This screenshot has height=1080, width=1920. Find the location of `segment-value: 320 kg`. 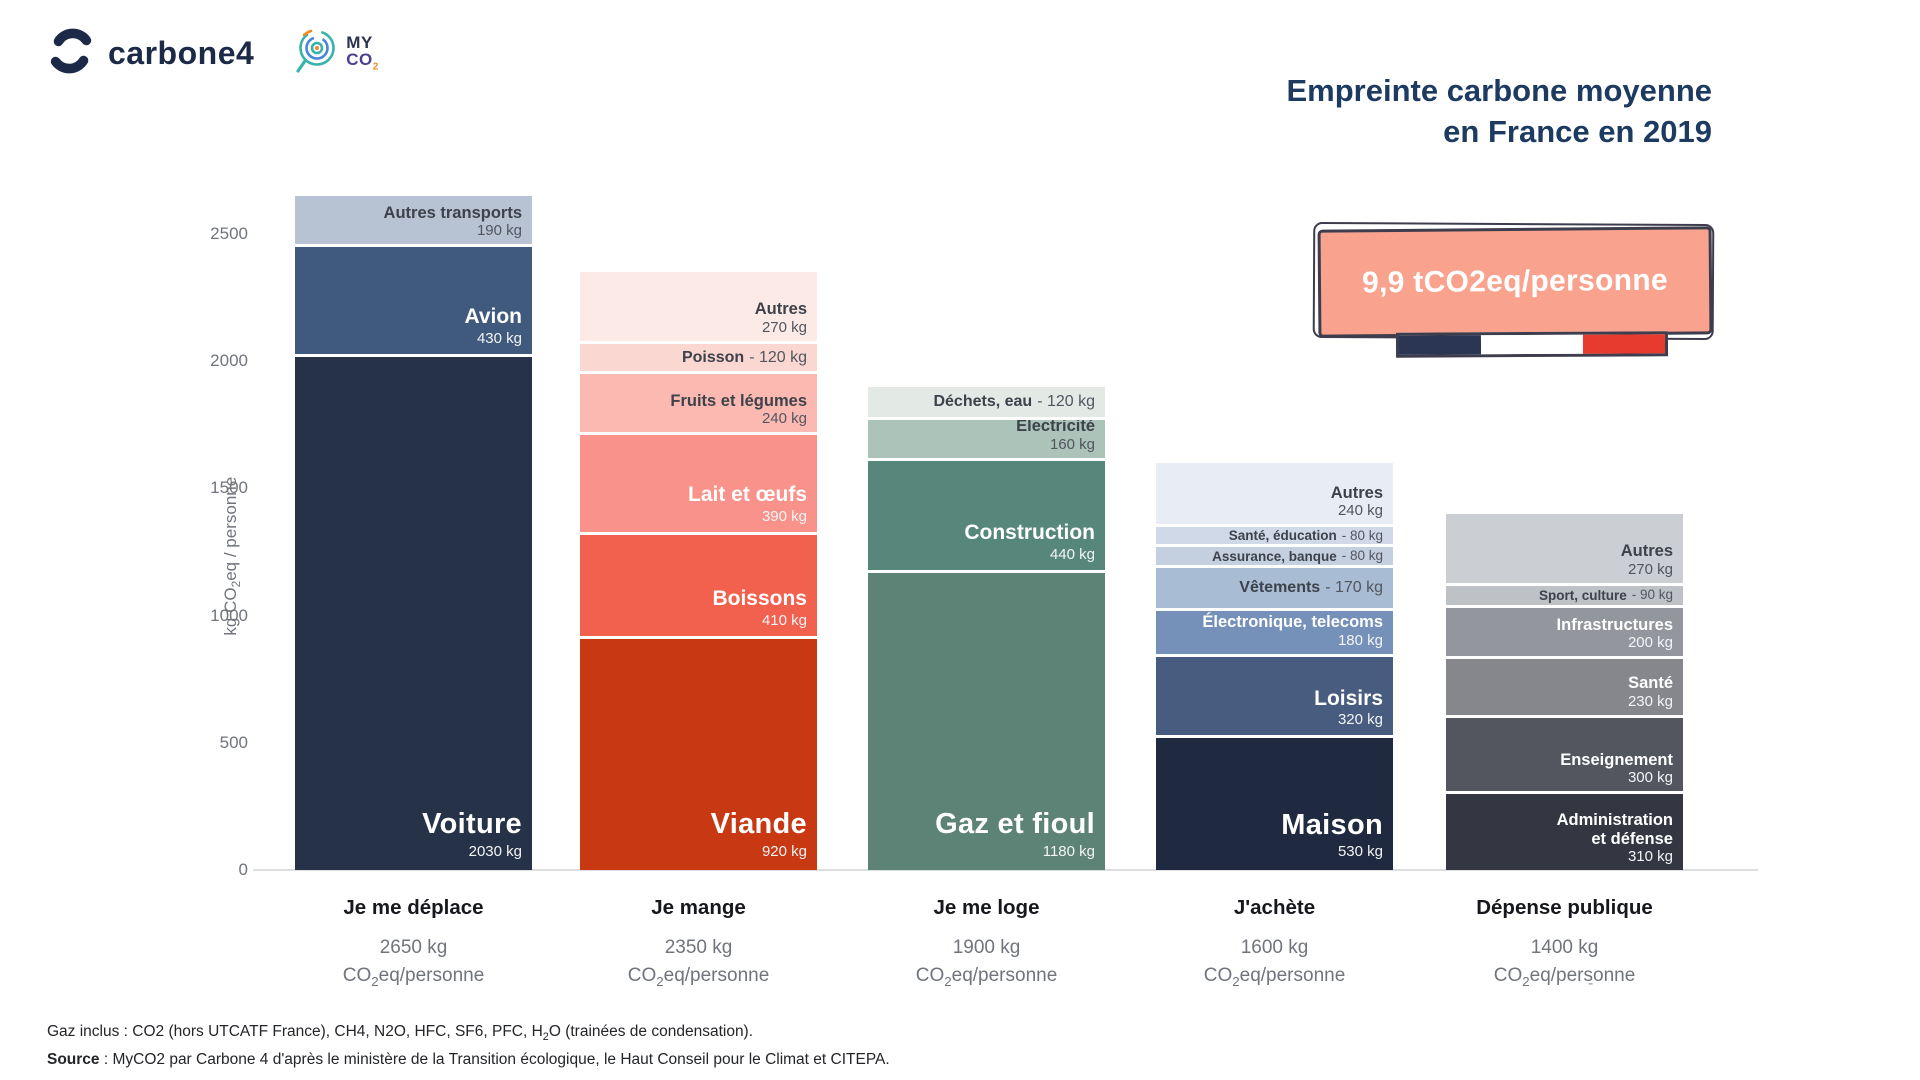

segment-value: 320 kg is located at coordinates (1360, 720).